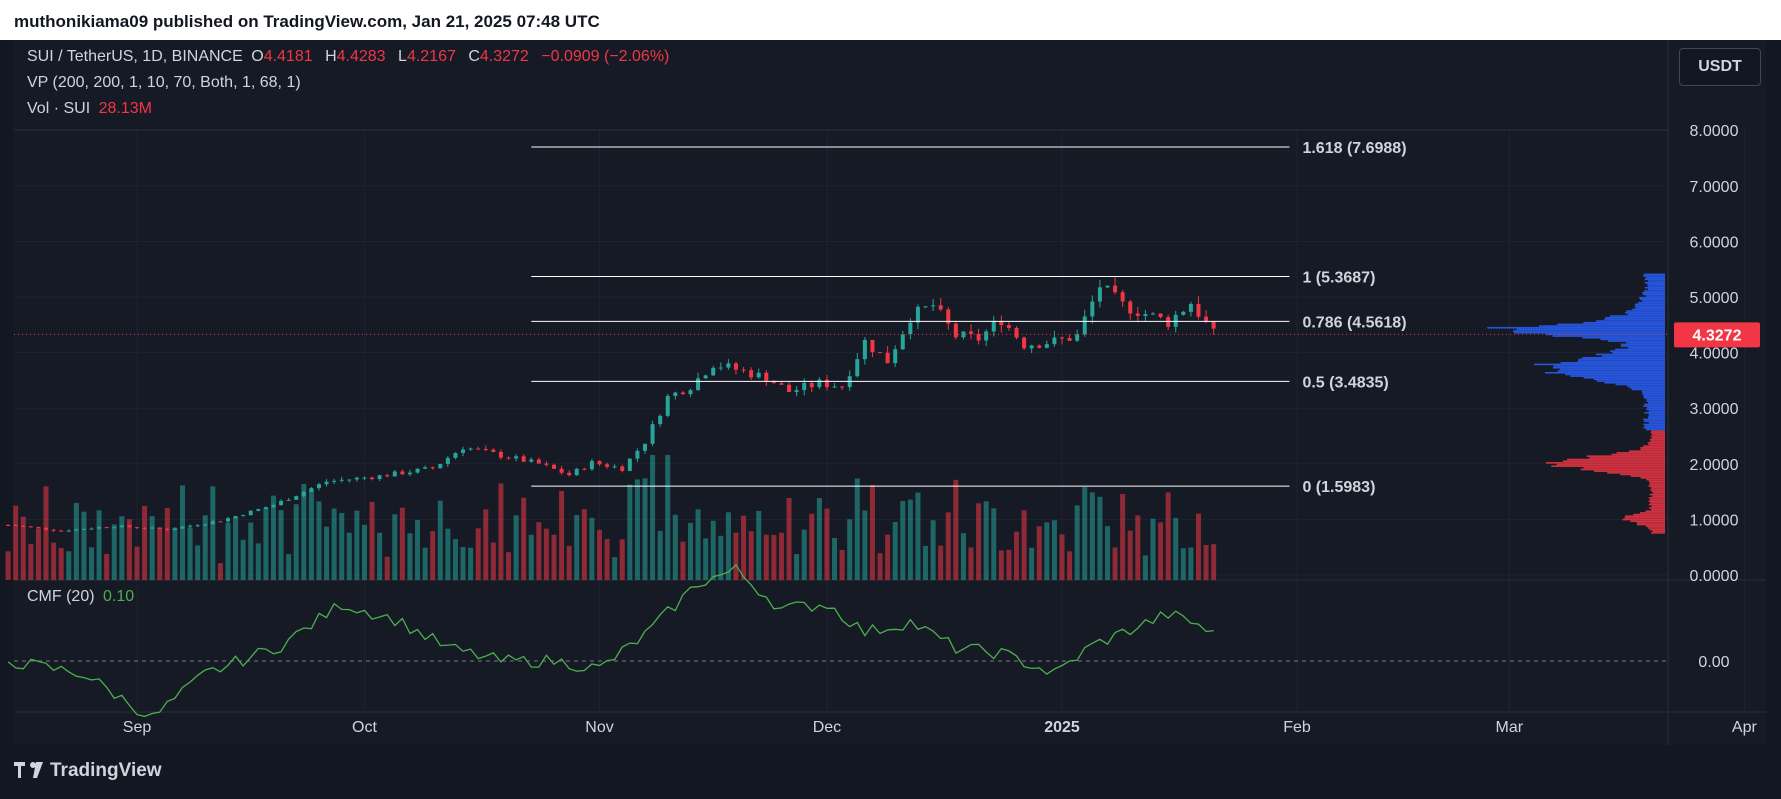 The width and height of the screenshot is (1781, 799). What do you see at coordinates (504, 56) in the screenshot?
I see `close-value: 4.3272` at bounding box center [504, 56].